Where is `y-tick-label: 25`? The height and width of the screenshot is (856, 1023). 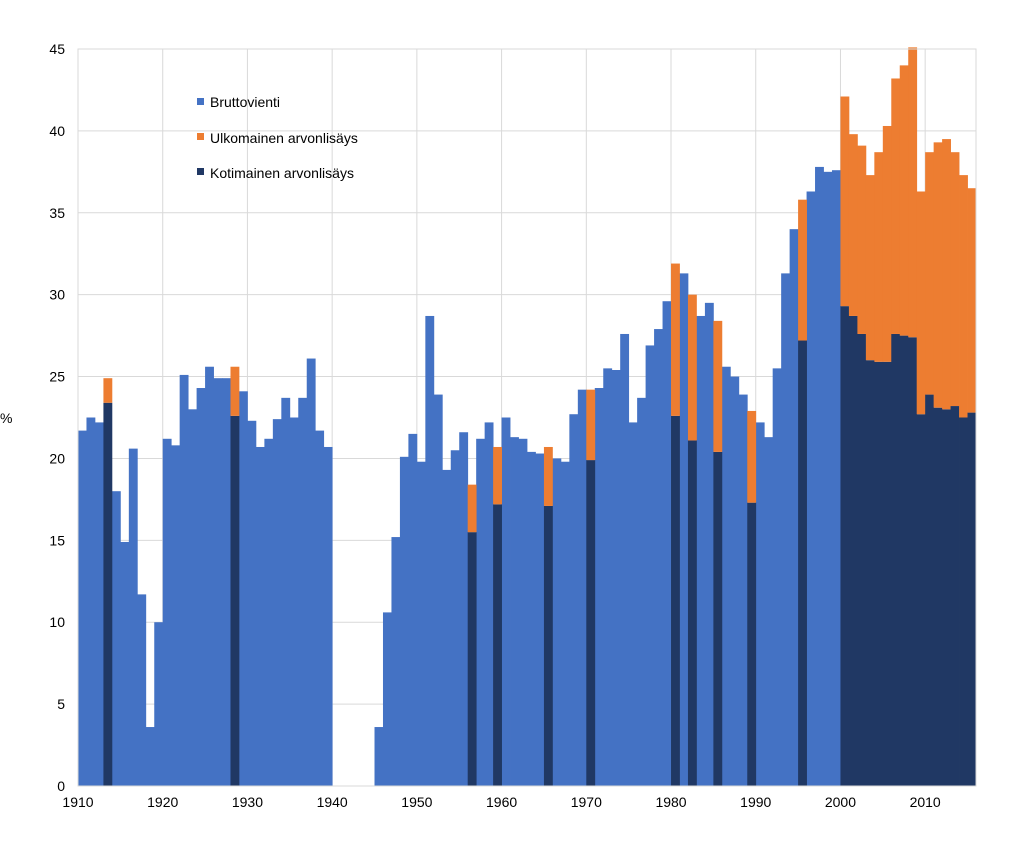 y-tick-label: 25 is located at coordinates (57, 377).